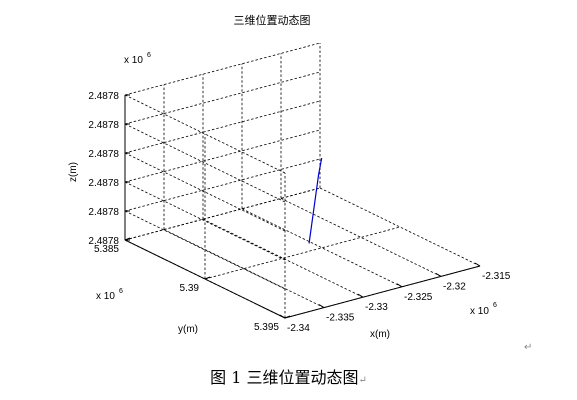 The height and width of the screenshot is (400, 577). Describe the element at coordinates (73, 172) in the screenshot. I see `z-axis-label: z(m)` at that location.